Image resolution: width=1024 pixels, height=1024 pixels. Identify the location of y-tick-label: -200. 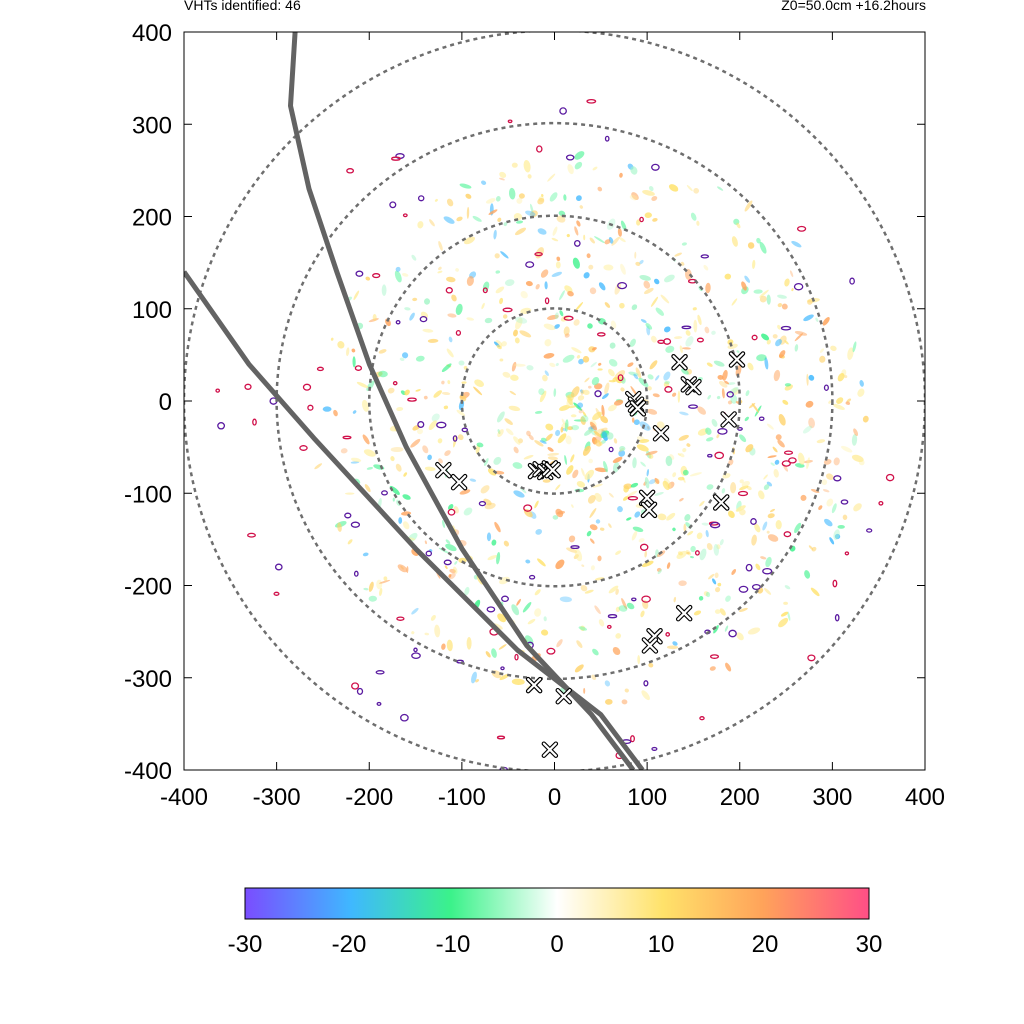
(148, 587).